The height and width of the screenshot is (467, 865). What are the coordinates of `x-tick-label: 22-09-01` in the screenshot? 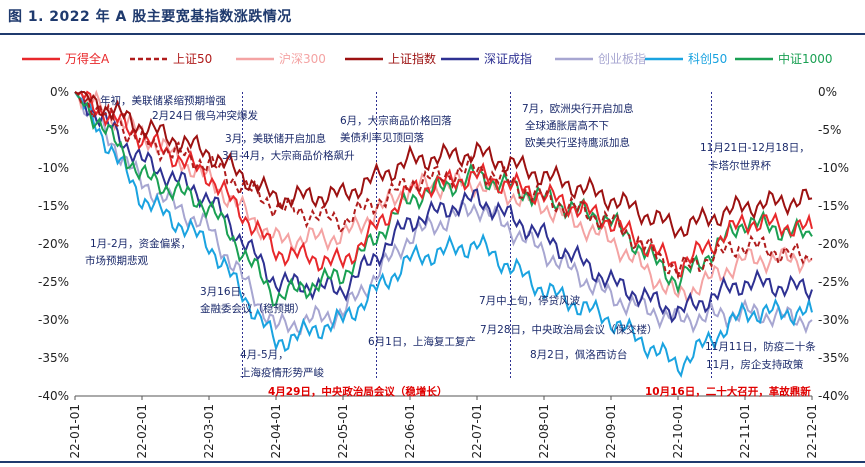 It's located at (611, 431).